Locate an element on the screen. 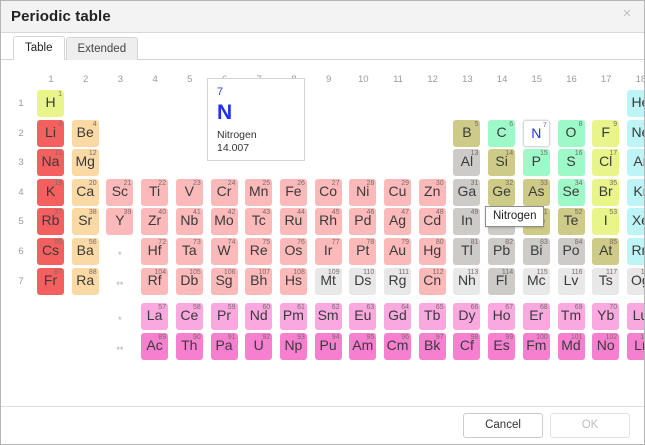 The height and width of the screenshot is (445, 645). element-cell-Nd: 60 Nd is located at coordinates (259, 317).